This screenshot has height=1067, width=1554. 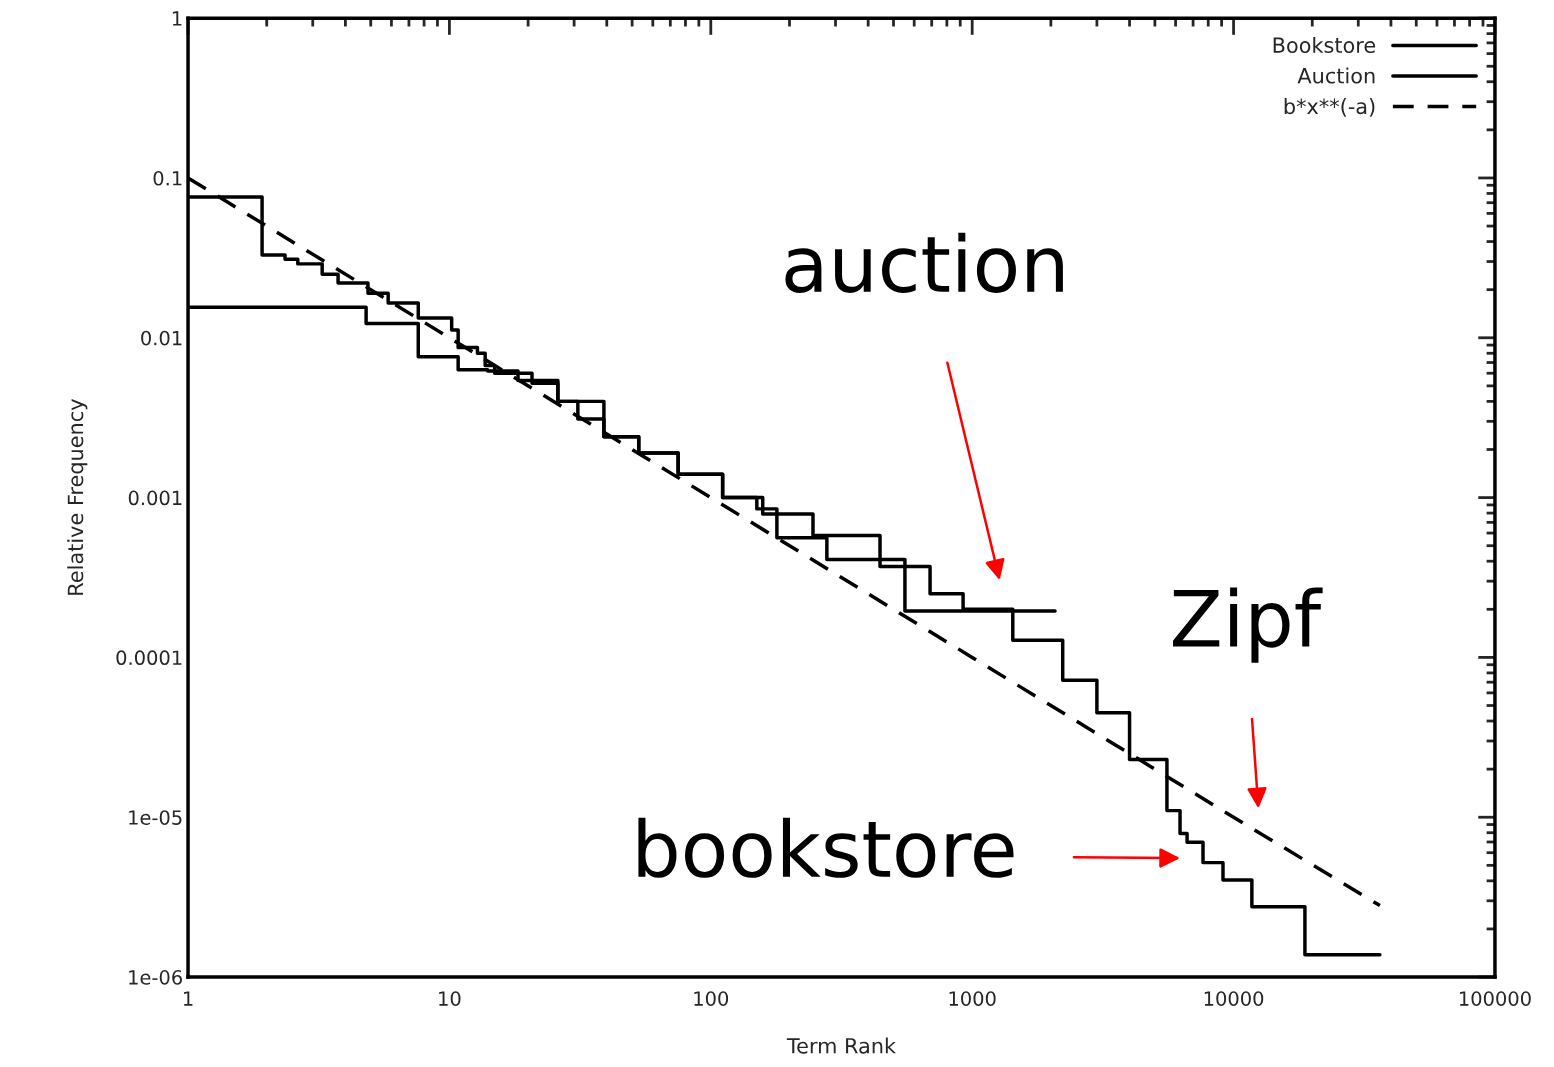 I want to click on legend-label: Auction, so click(x=1336, y=75).